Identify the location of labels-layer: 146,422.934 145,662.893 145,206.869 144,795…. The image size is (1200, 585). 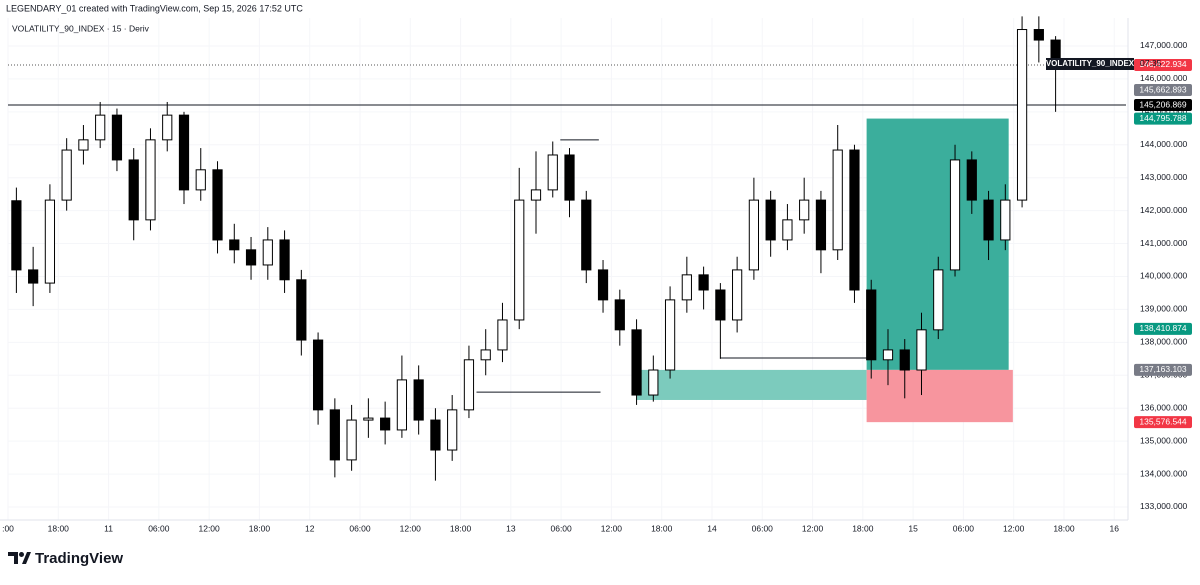
(1119, 243).